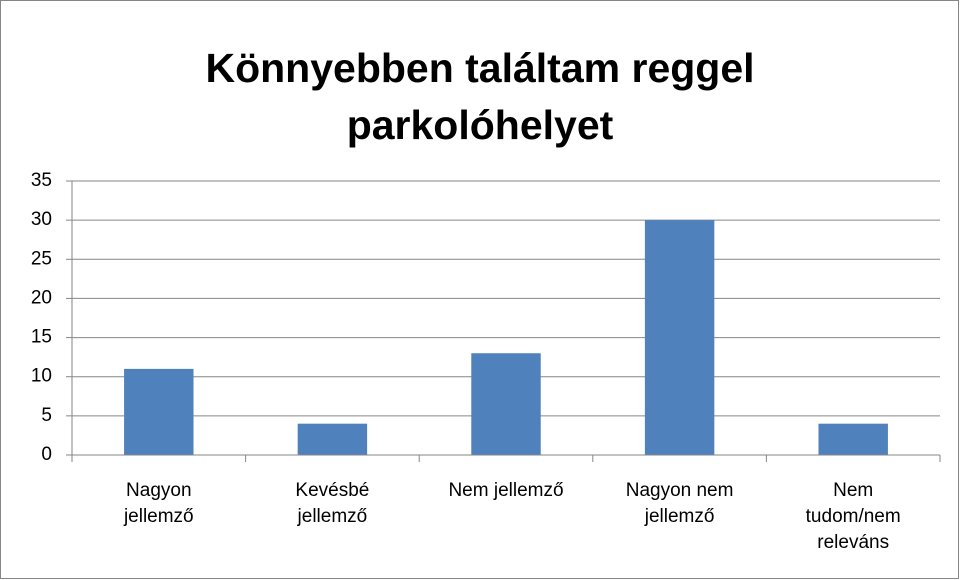  I want to click on y-tick-label: 20, so click(41, 297).